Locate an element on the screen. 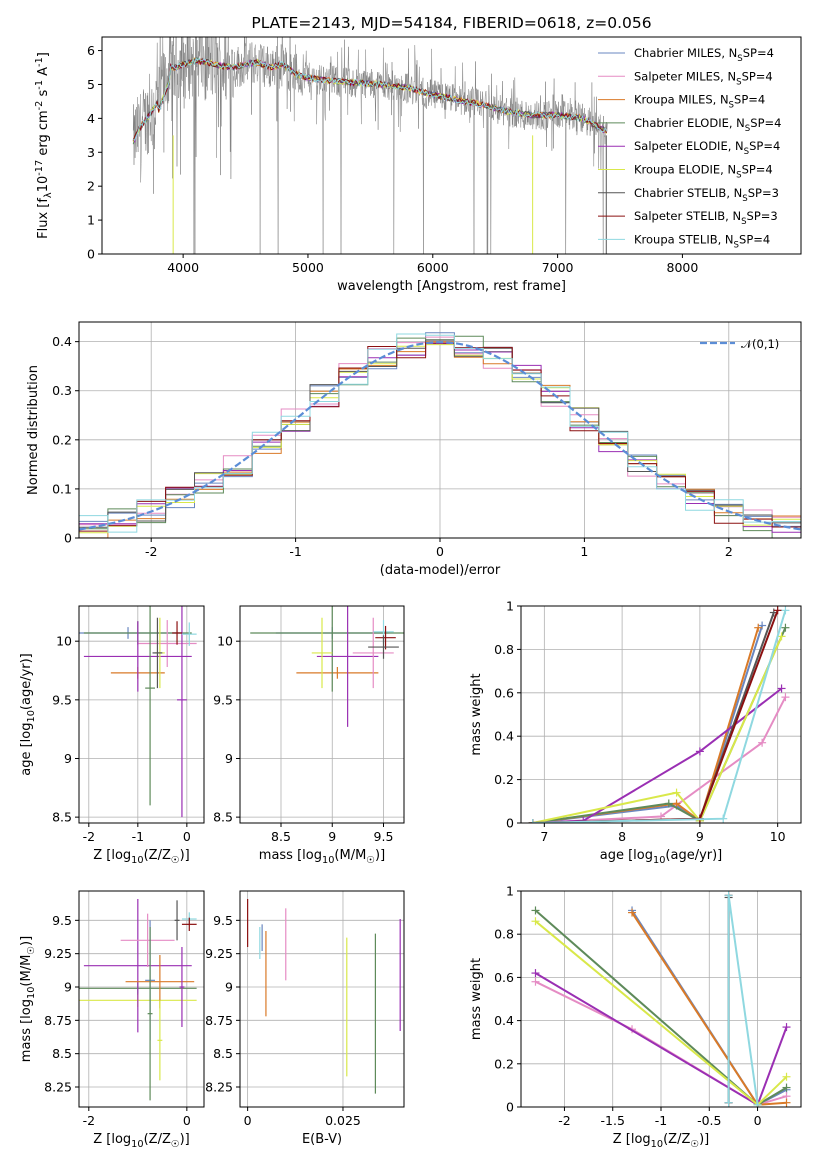 This screenshot has width=819, height=1170. legend: 𝒩(0,1) is located at coordinates (739, 344).